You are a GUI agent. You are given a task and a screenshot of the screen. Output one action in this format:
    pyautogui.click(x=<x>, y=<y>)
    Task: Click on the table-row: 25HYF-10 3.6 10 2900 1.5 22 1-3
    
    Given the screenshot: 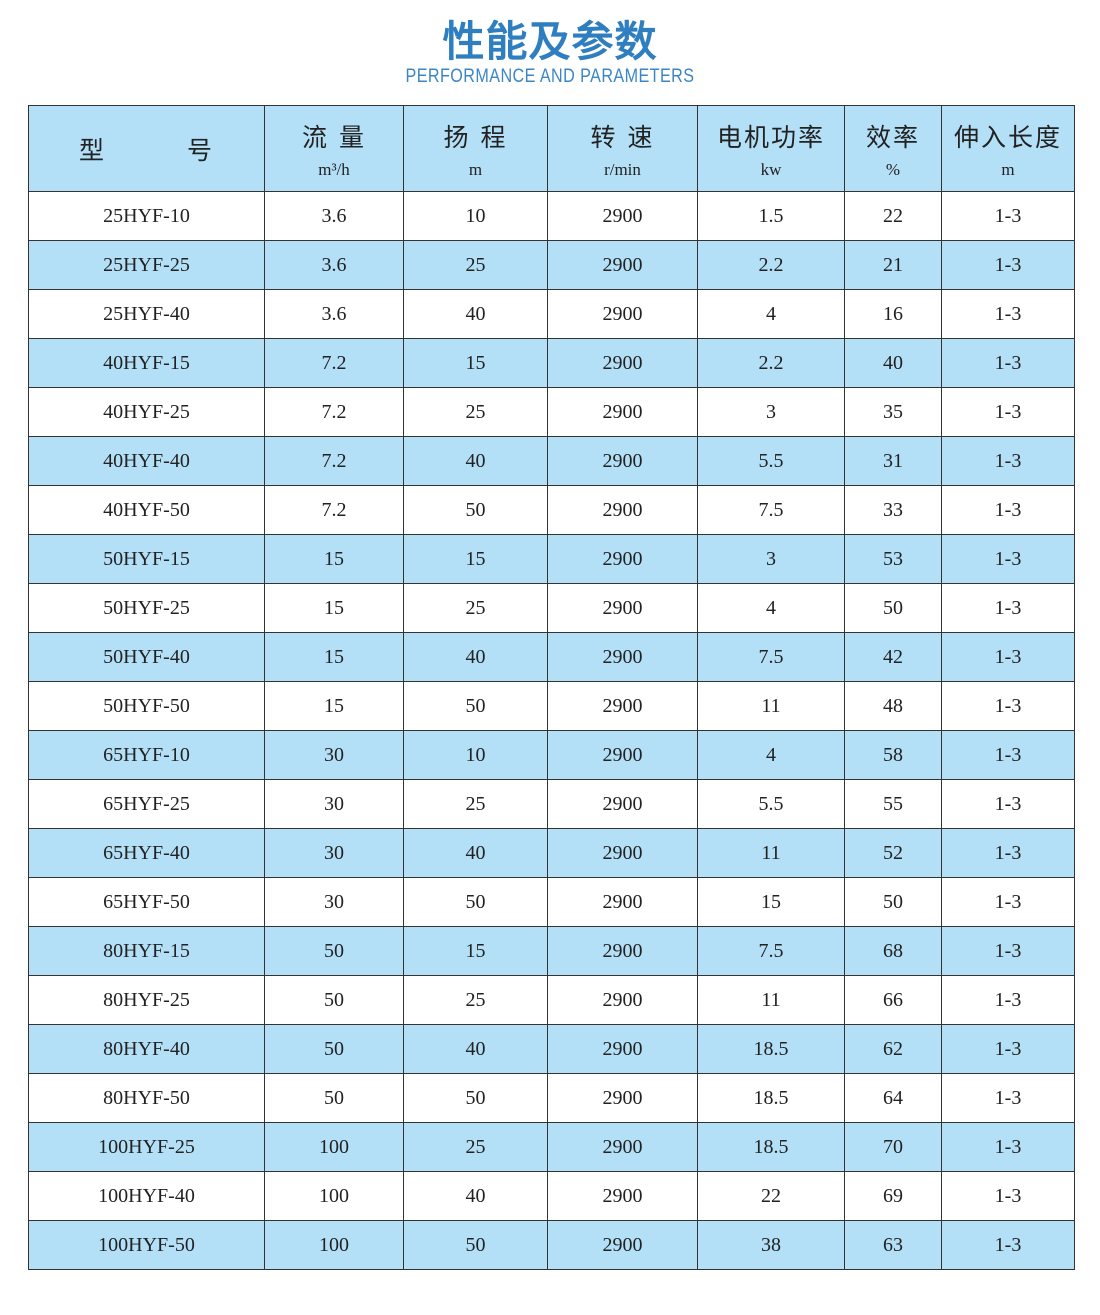 What is the action you would take?
    pyautogui.click(x=551, y=216)
    